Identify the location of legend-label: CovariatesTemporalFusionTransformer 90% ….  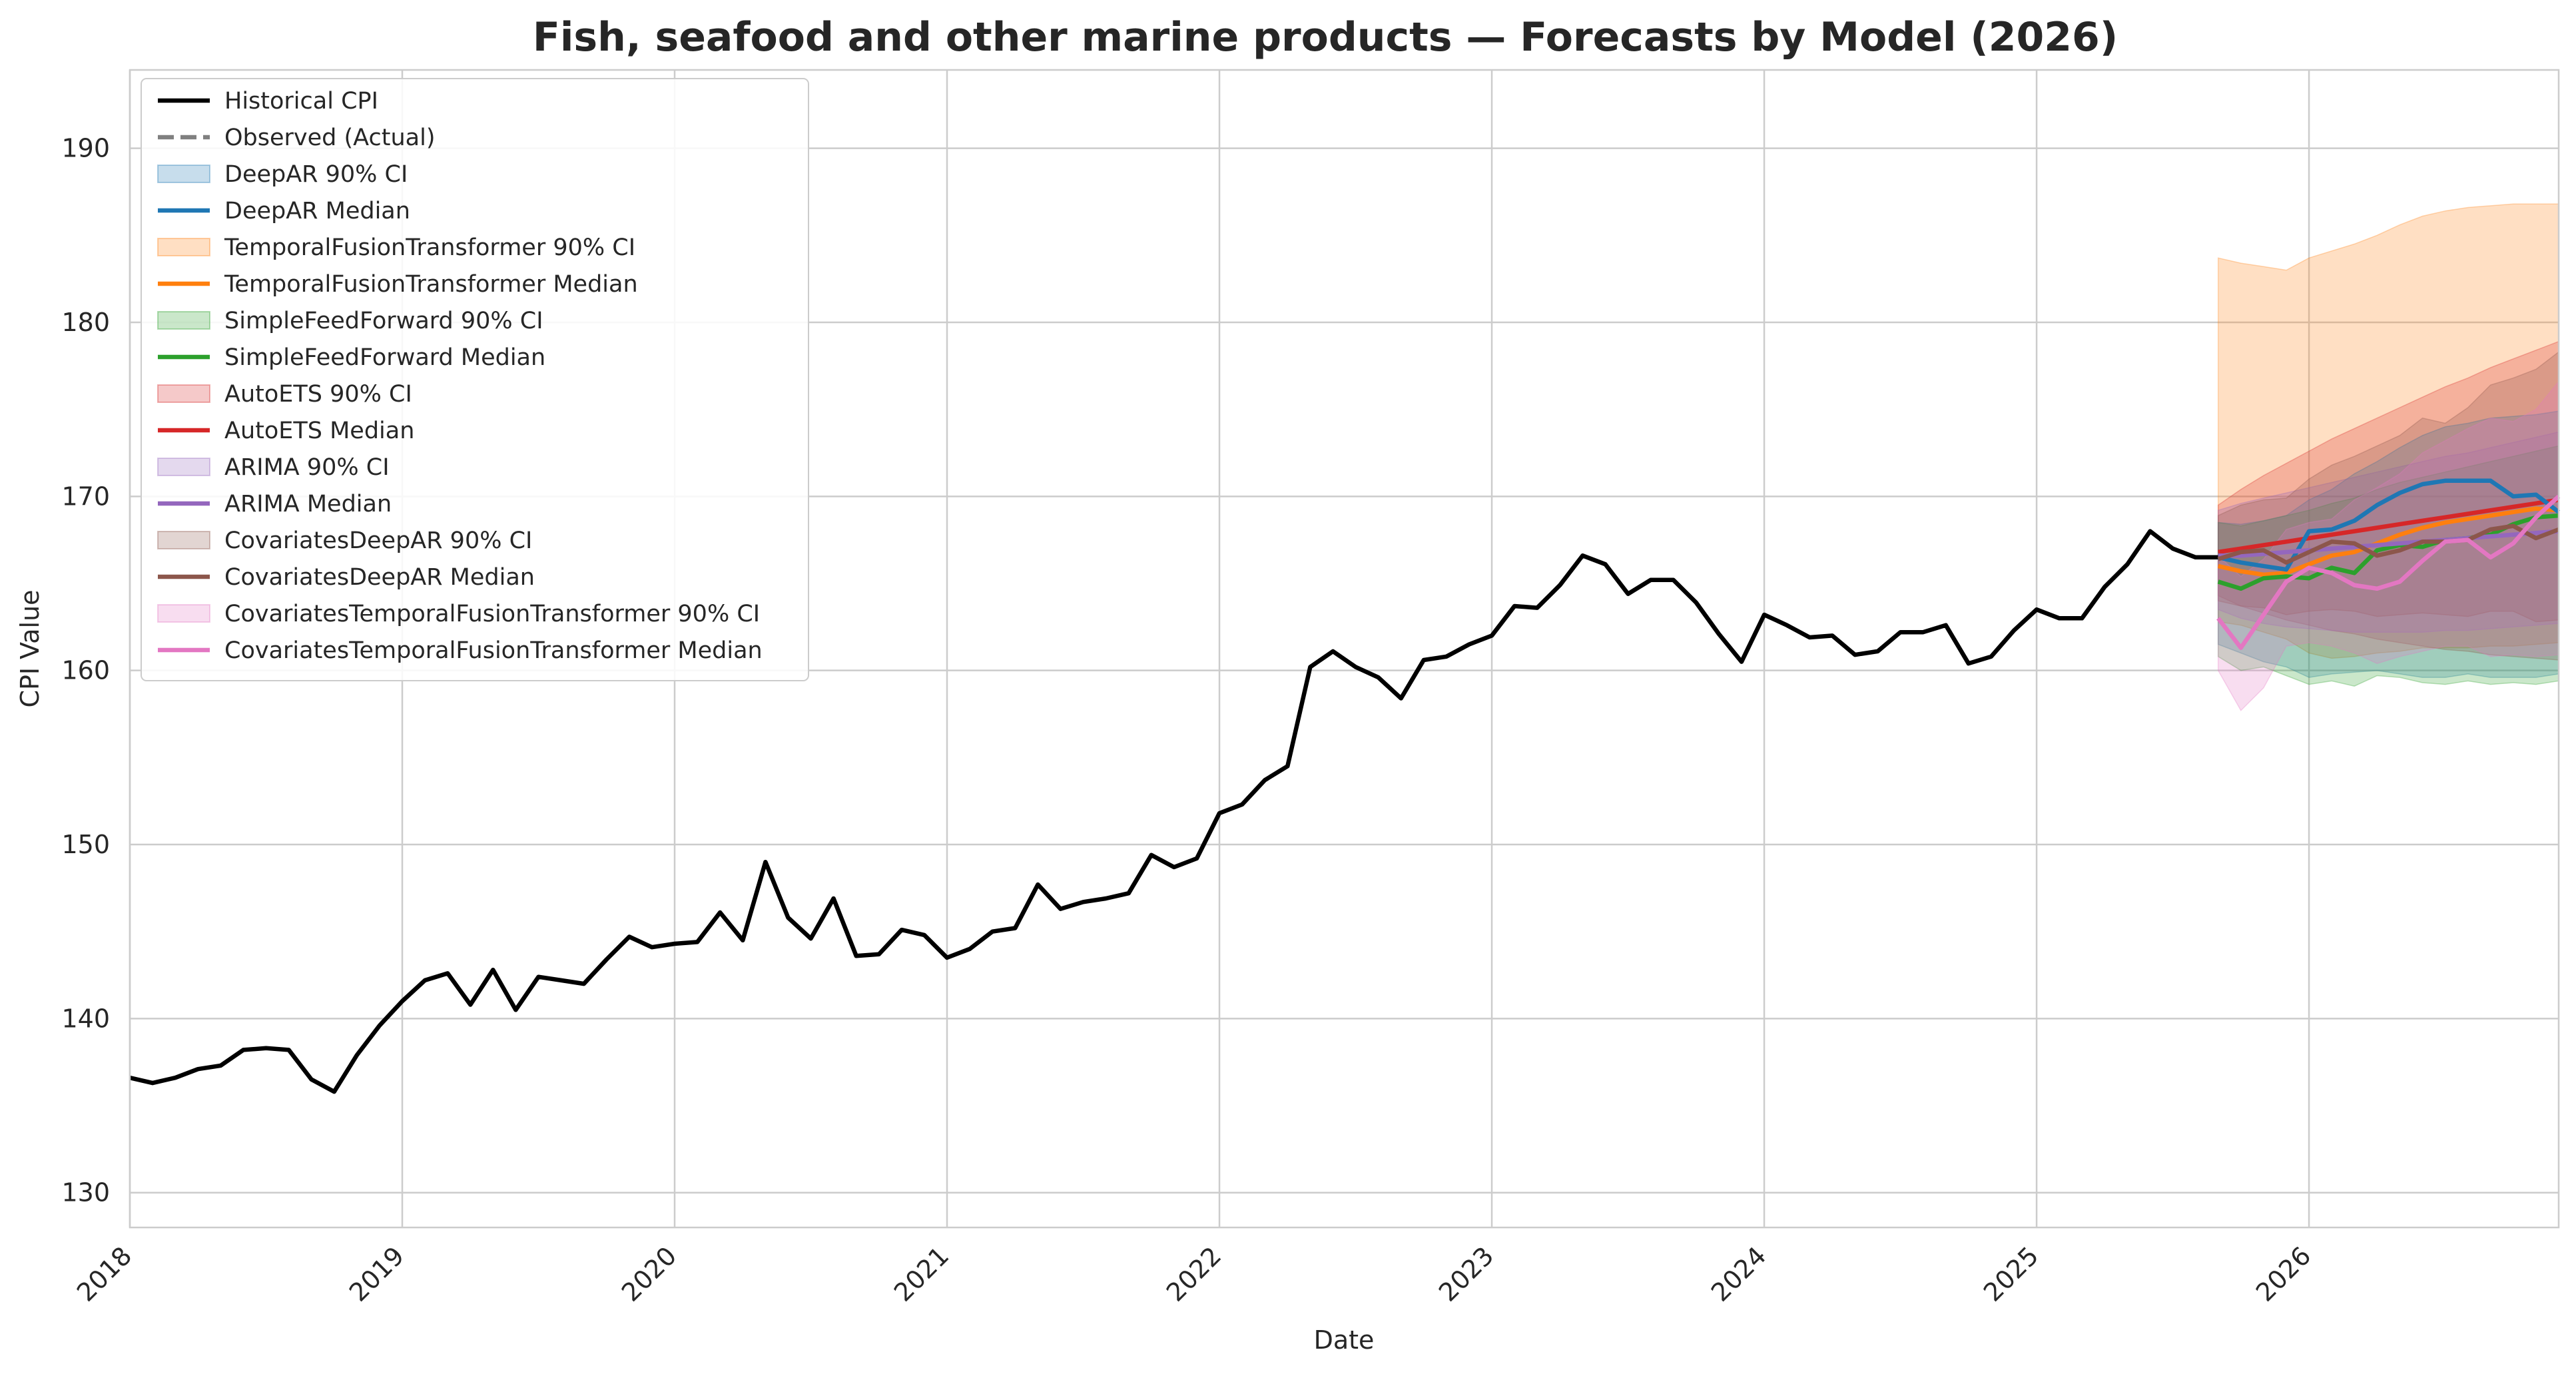
(492, 614).